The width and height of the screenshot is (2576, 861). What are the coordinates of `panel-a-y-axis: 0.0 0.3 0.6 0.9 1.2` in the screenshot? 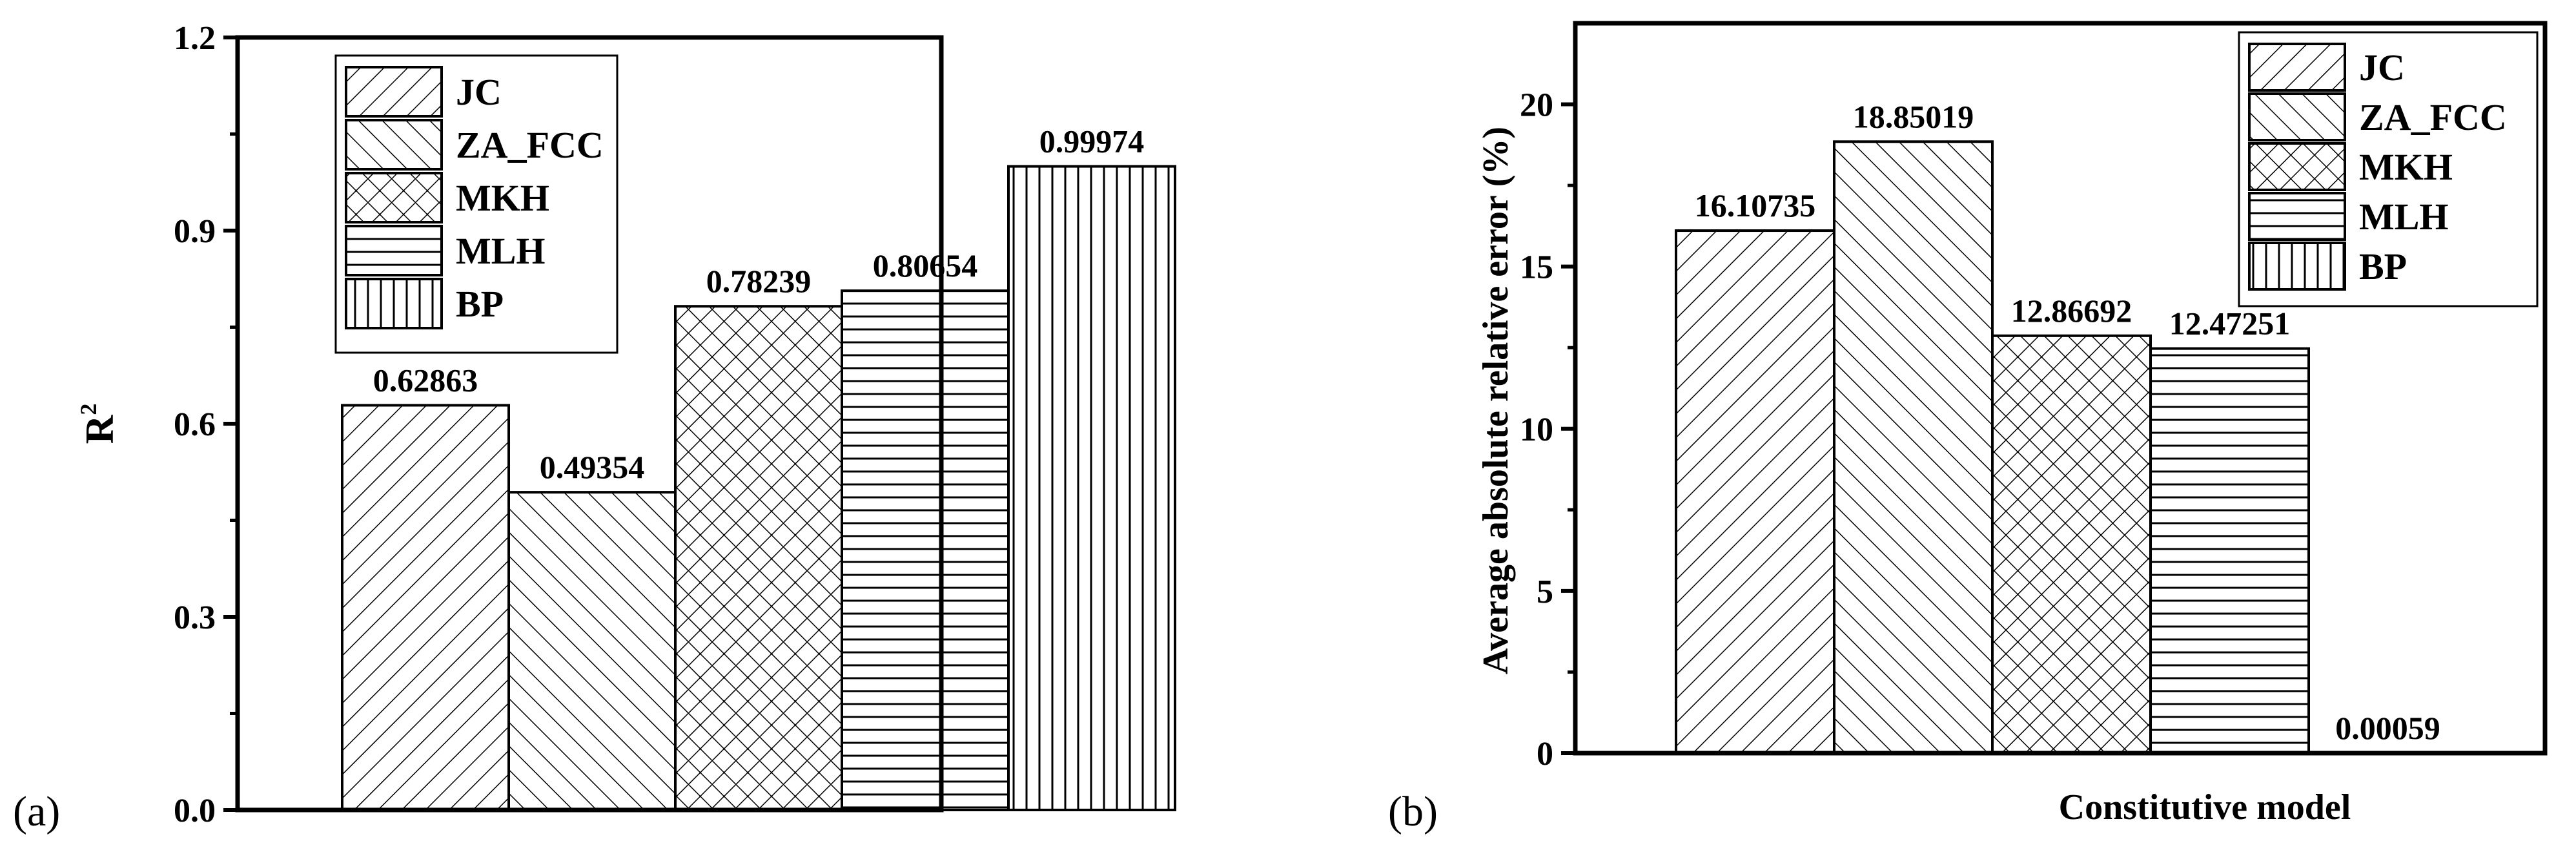 It's located at (206, 424).